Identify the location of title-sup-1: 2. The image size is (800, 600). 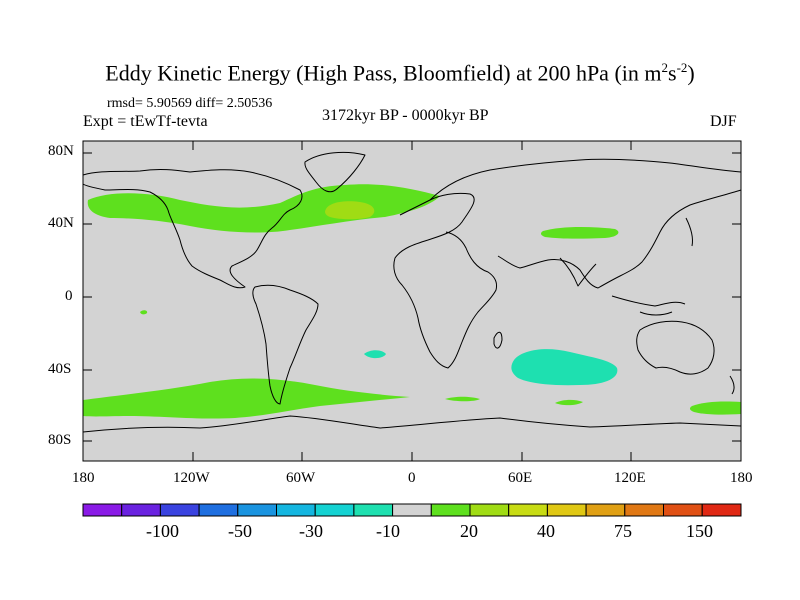
(665, 67).